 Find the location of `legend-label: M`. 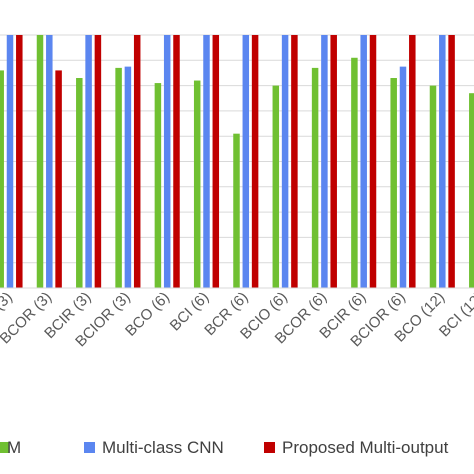

legend-label: M is located at coordinates (14, 447).